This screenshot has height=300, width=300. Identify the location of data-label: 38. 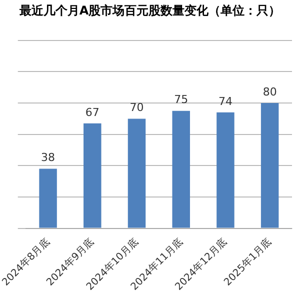
(48, 157).